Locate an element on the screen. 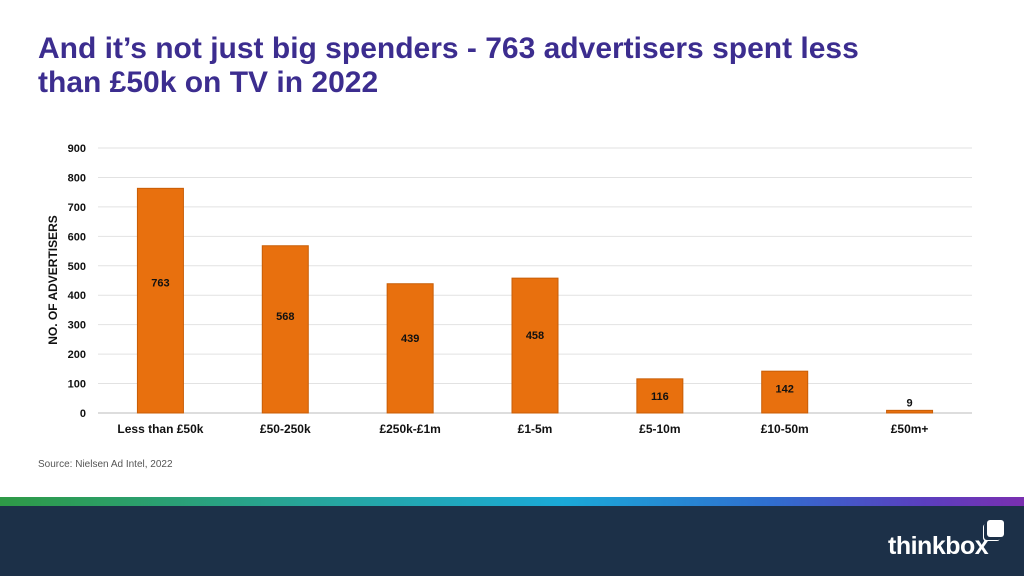  x-tick-label: £5-10m is located at coordinates (659, 429).